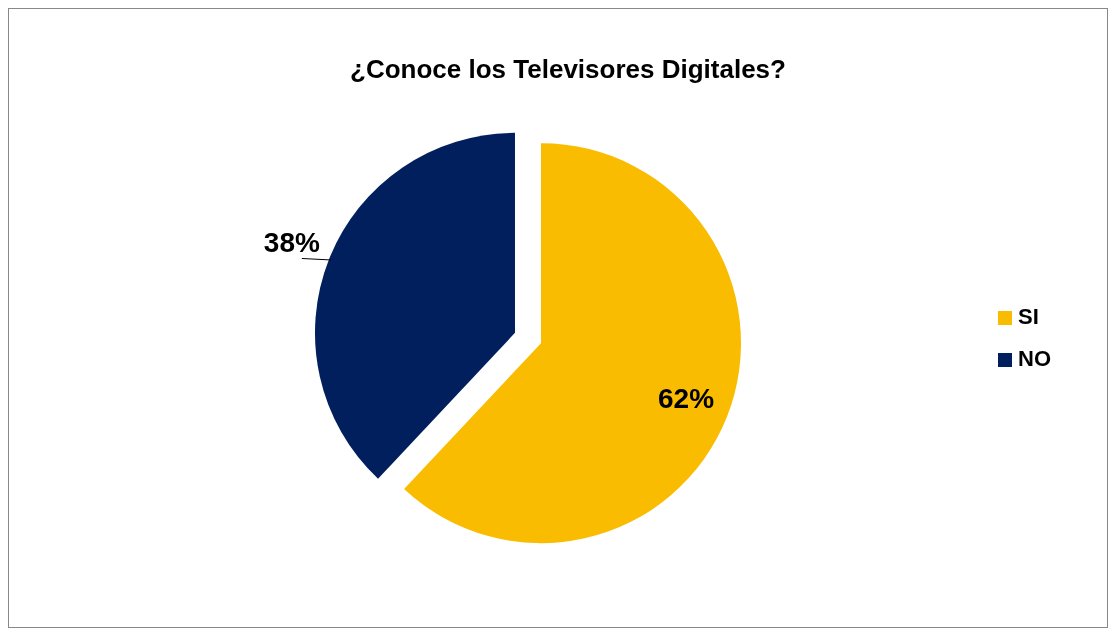 This screenshot has width=1117, height=635. What do you see at coordinates (568, 69) in the screenshot?
I see `chart-title: ¿Conoce los Televisores Digitales?` at bounding box center [568, 69].